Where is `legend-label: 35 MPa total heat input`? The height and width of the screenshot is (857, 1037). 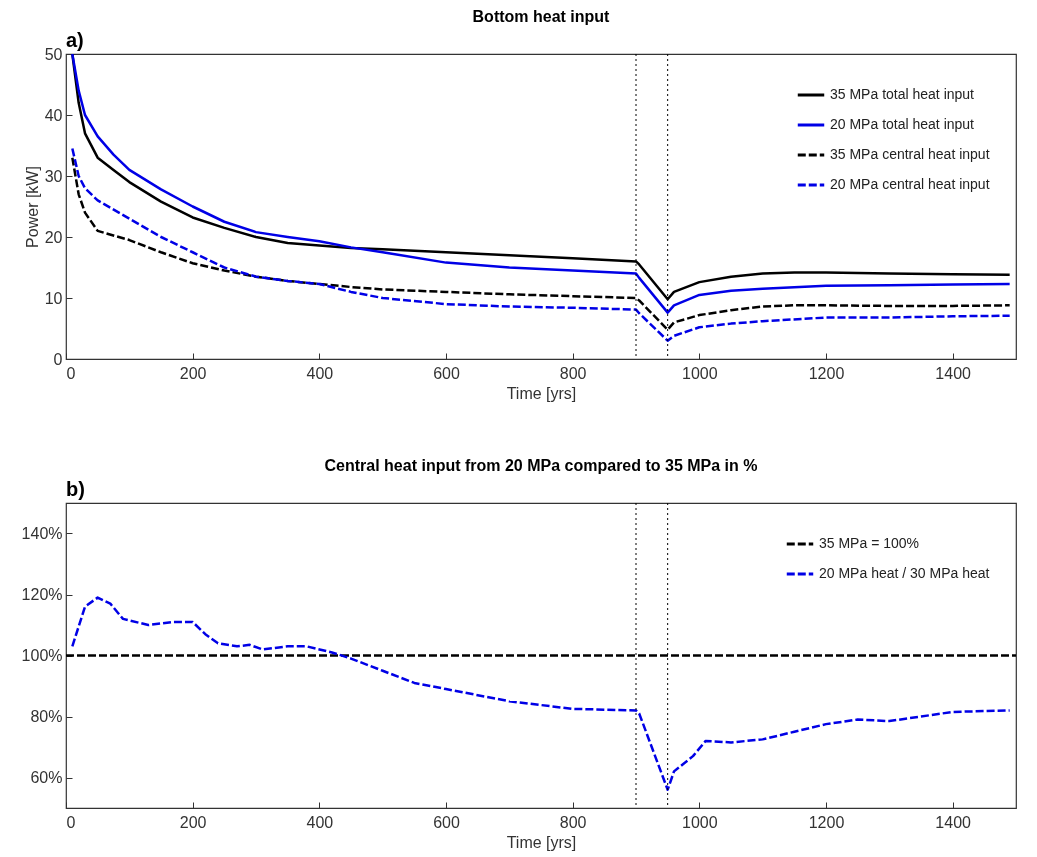 legend-label: 35 MPa total heat input is located at coordinates (902, 94).